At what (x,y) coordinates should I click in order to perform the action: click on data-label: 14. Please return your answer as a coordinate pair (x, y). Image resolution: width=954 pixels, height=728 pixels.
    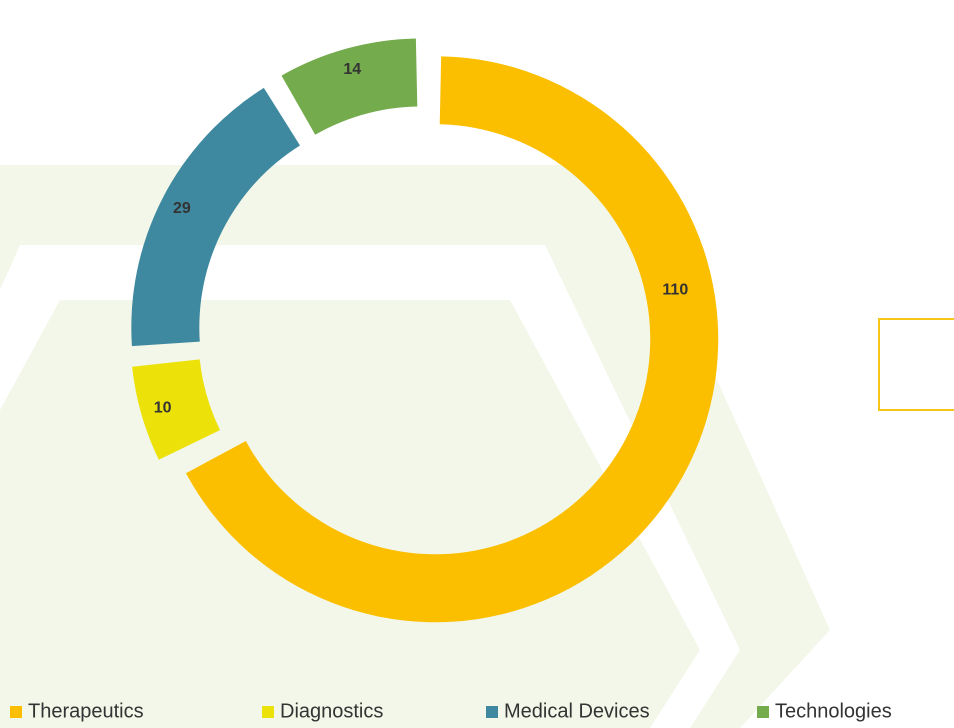
    Looking at the image, I should click on (352, 69).